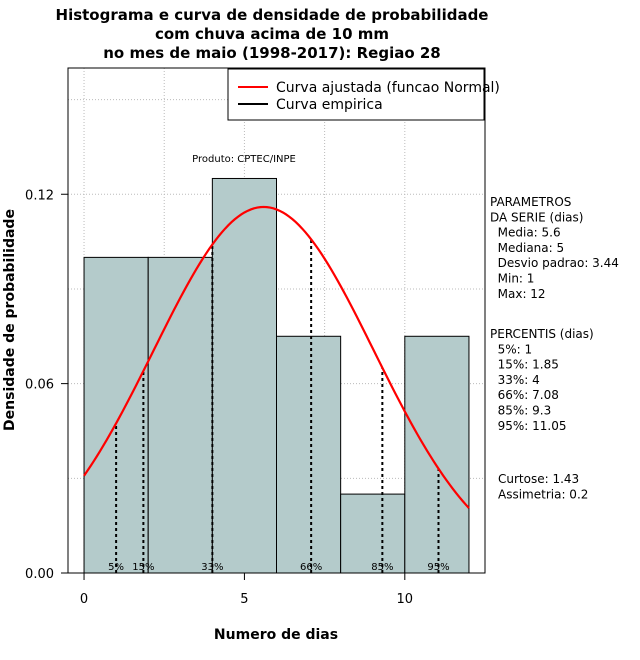 The width and height of the screenshot is (640, 660). I want to click on legend-label: Curva empirica, so click(329, 105).